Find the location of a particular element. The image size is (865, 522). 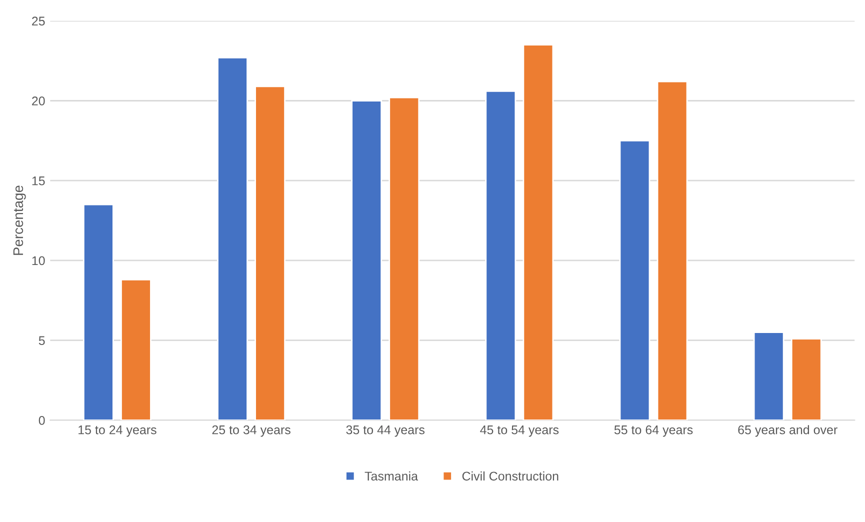

legend-label: Tasmania is located at coordinates (391, 476).